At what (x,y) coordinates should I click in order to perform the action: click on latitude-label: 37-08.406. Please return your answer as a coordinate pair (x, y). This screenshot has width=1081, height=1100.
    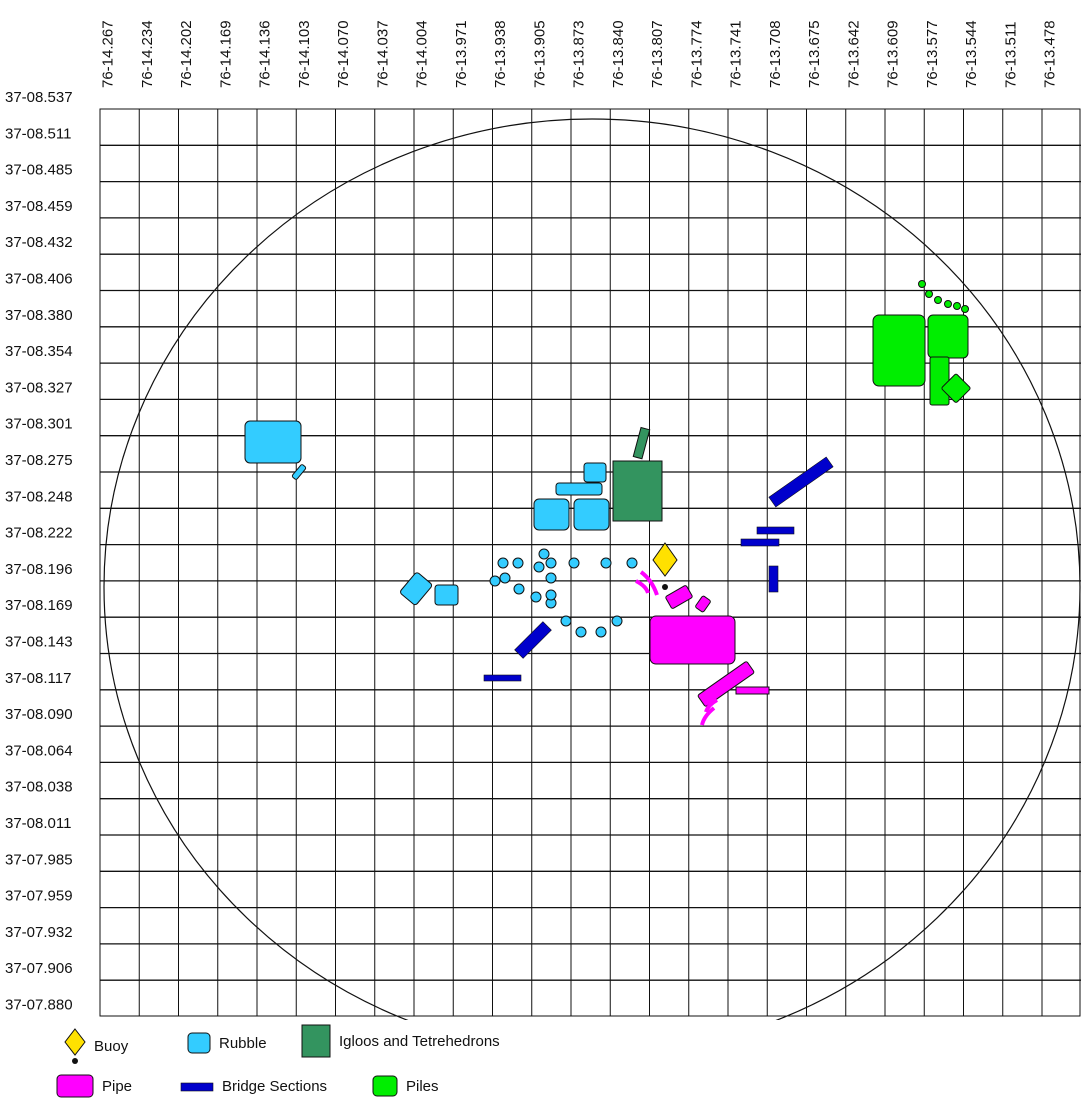
    Looking at the image, I should click on (39, 279).